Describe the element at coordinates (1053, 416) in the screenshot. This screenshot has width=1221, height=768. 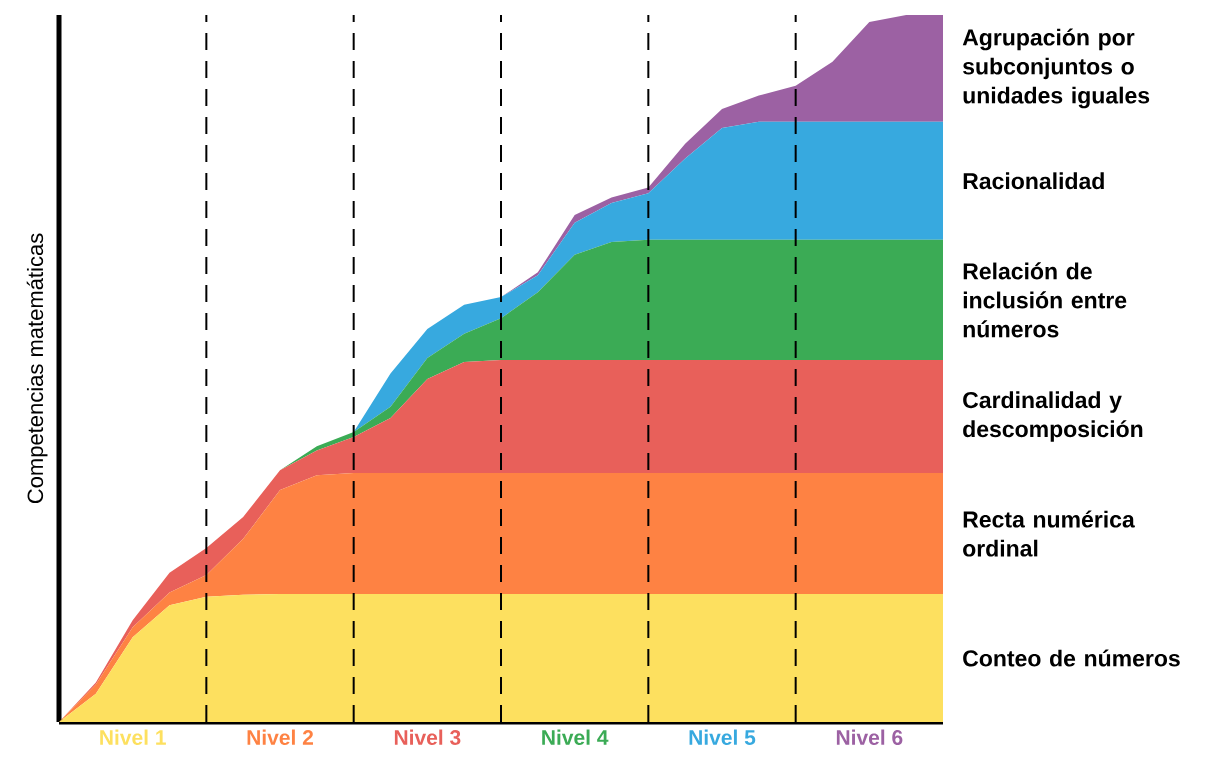
I see `series-label: Cardinalidad y descomposición` at that location.